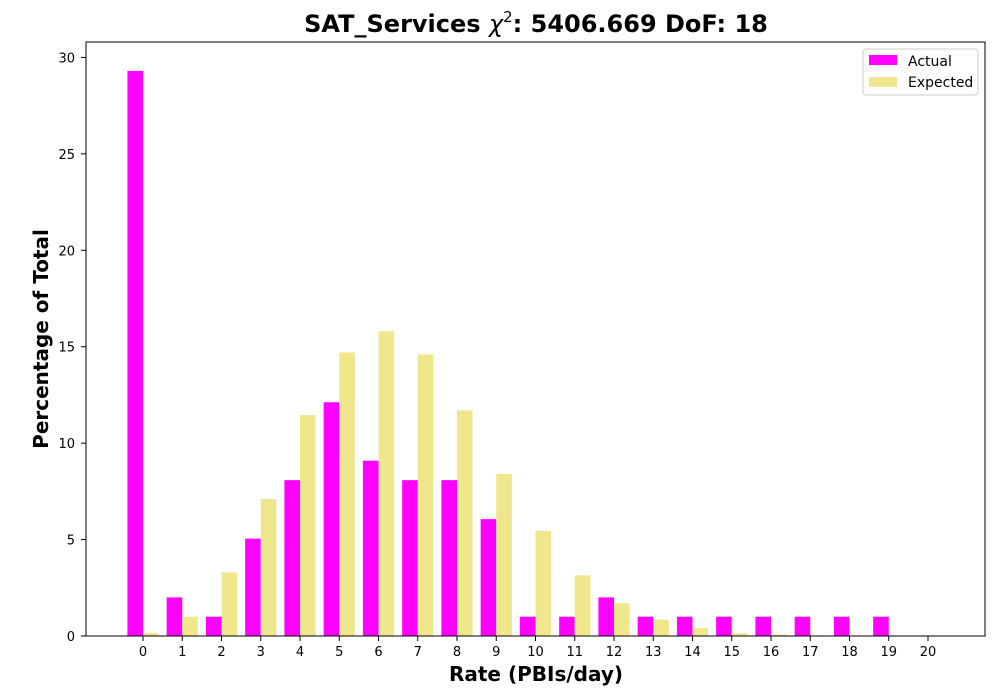 The image size is (1000, 700). Describe the element at coordinates (66, 348) in the screenshot. I see `y-tick-label: 15` at that location.